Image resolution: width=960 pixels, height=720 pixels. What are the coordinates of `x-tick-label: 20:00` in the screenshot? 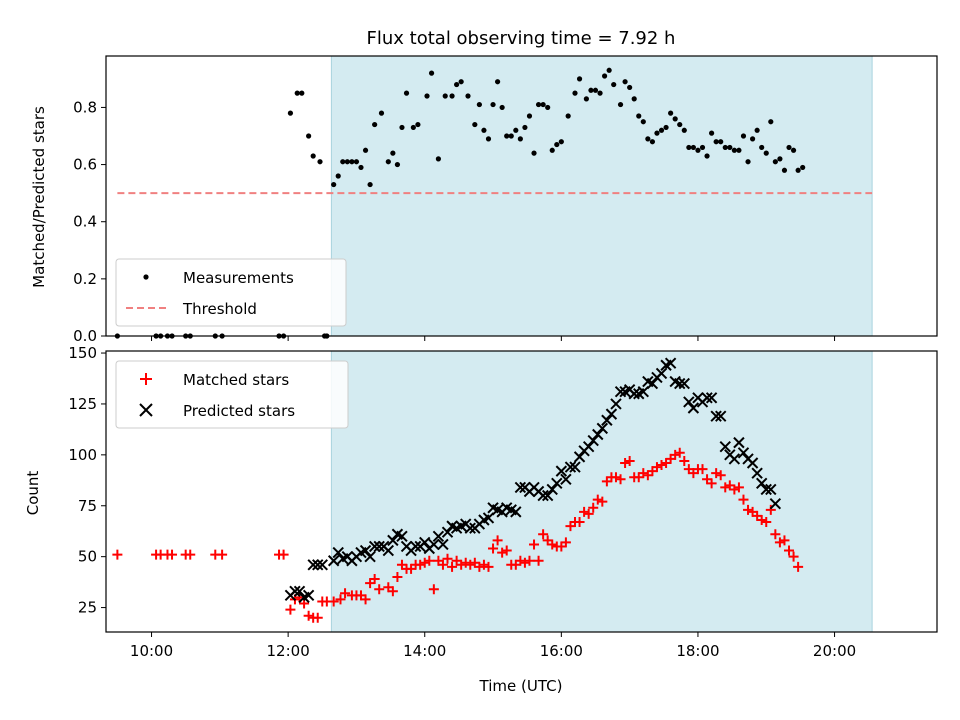 It's located at (834, 651).